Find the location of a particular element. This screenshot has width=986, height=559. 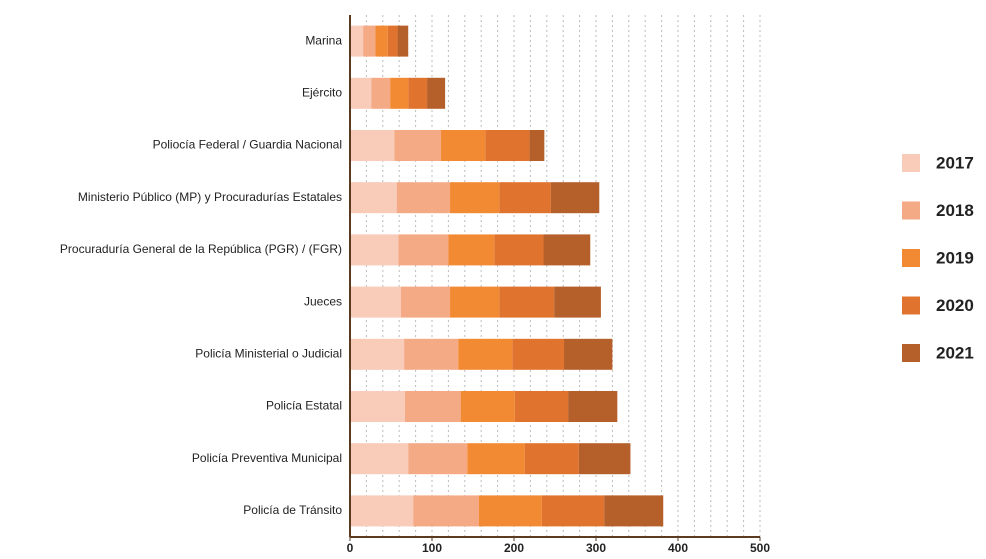

y-tick-label: Policía de Tránsito is located at coordinates (292, 510).